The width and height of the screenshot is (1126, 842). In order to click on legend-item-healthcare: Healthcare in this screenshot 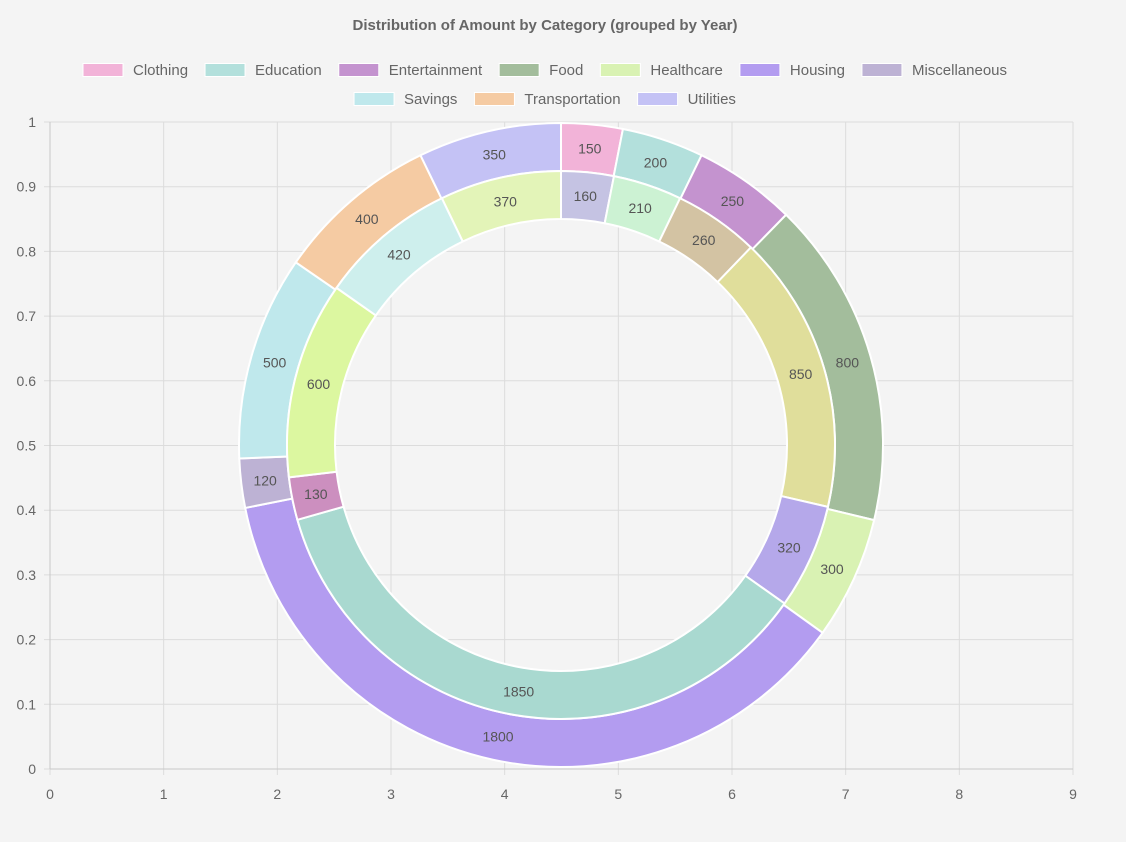, I will do `click(661, 70)`.